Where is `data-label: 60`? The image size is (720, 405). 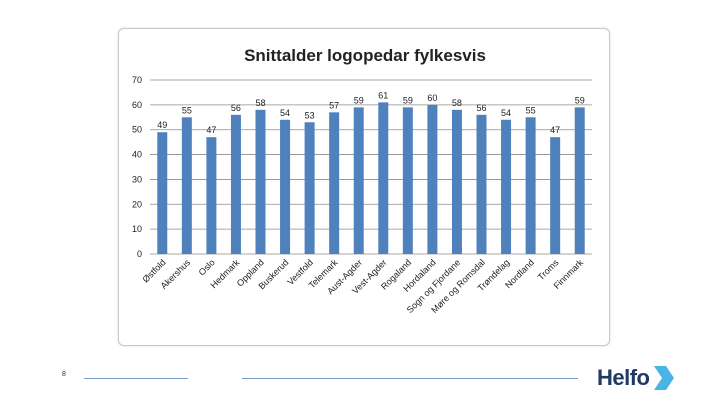
data-label: 60 is located at coordinates (432, 98).